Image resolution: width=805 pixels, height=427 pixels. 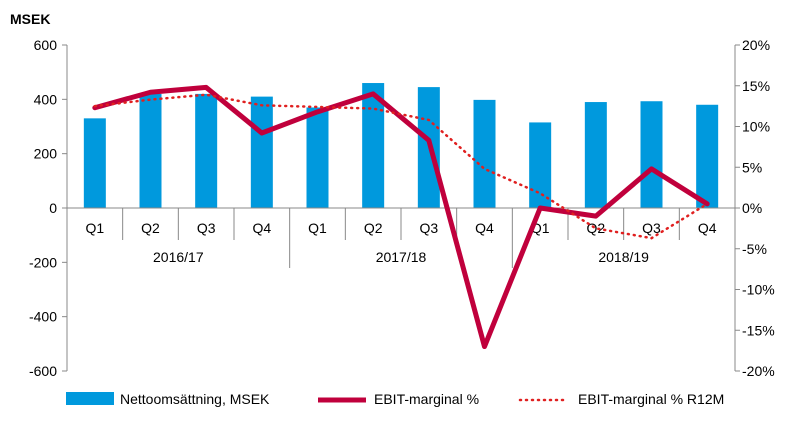 I want to click on y-right-tick-label: -10%, so click(x=758, y=290).